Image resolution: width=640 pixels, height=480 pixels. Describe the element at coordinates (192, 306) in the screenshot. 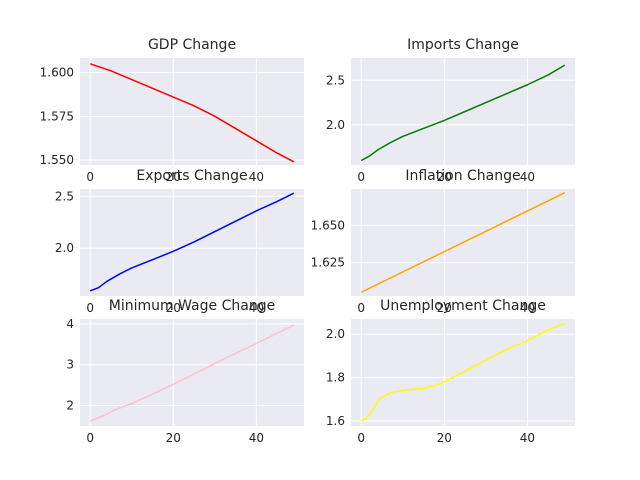

I see `panel-title: Minimum Wage Change` at that location.